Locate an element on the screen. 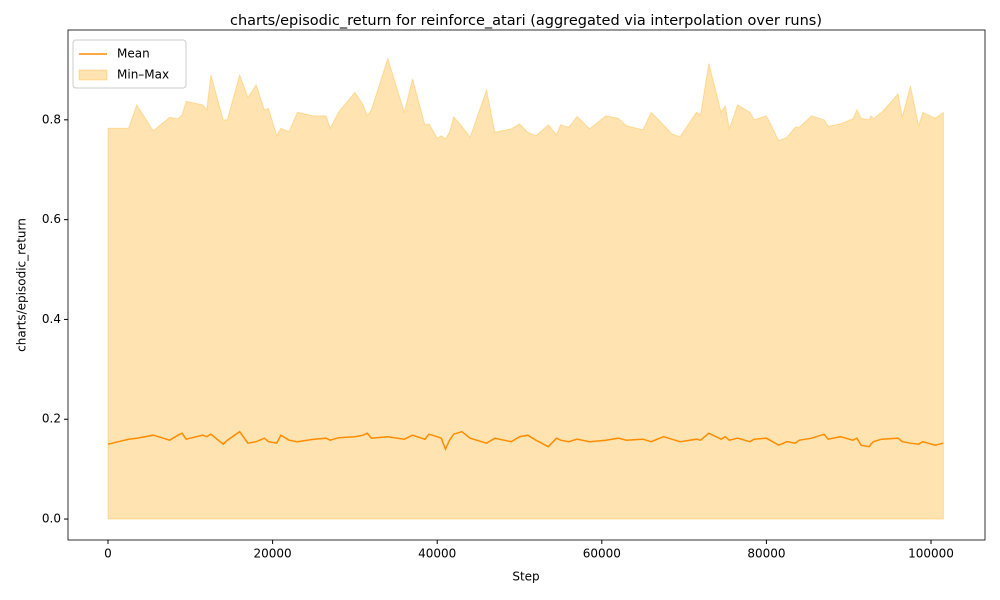  y-tick-label: 0.0 is located at coordinates (51, 519).